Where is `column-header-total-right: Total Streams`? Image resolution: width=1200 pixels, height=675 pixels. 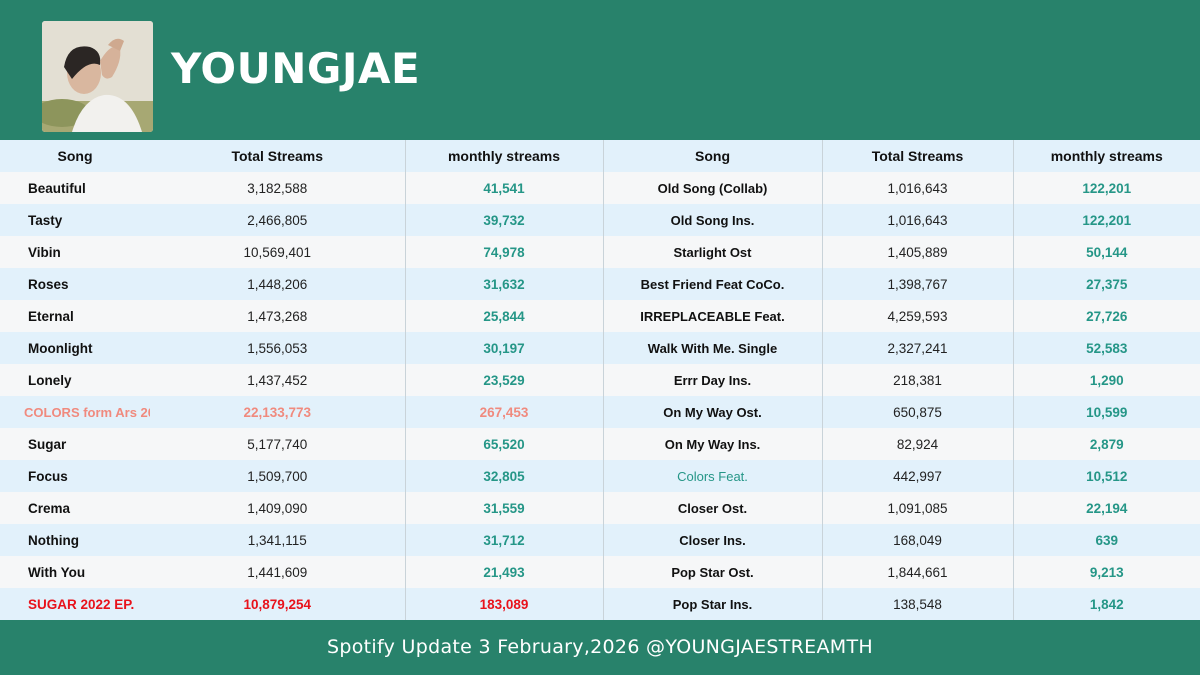 column-header-total-right: Total Streams is located at coordinates (917, 156).